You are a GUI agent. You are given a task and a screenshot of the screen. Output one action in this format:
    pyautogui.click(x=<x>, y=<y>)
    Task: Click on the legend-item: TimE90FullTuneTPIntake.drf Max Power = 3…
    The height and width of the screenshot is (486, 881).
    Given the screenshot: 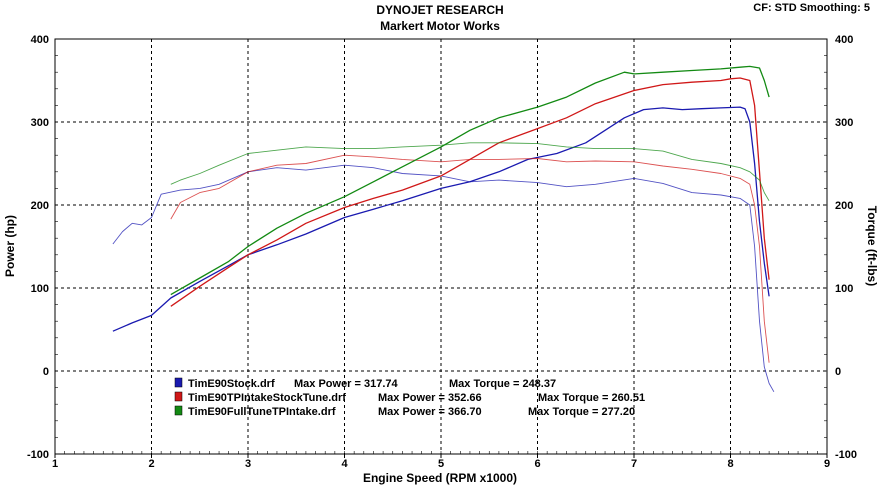 What is the action you would take?
    pyautogui.click(x=404, y=411)
    